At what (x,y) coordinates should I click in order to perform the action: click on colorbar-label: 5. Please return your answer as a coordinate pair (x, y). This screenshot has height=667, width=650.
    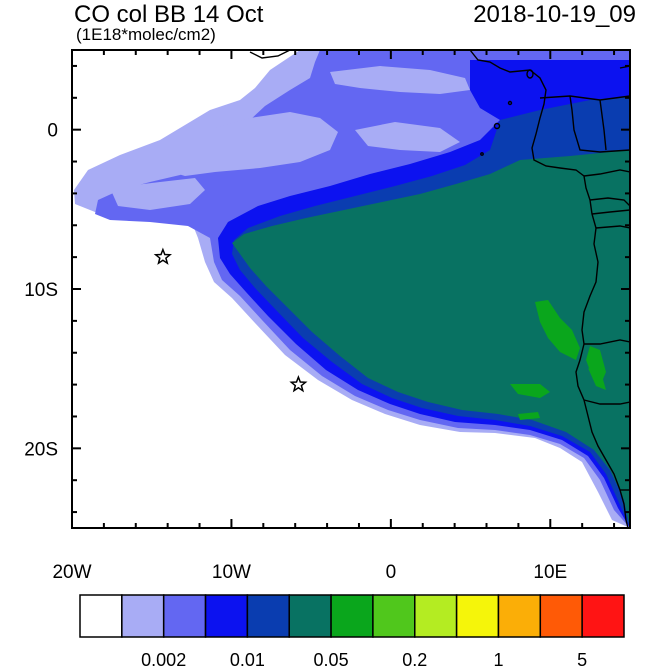
    Looking at the image, I should click on (582, 658).